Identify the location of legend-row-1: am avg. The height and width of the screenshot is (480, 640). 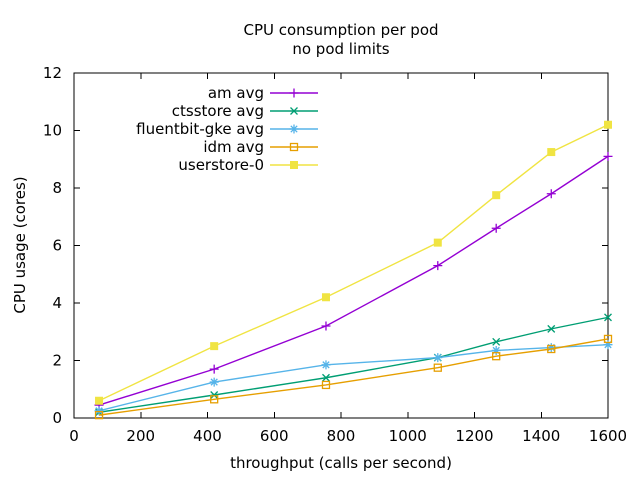
(263, 93).